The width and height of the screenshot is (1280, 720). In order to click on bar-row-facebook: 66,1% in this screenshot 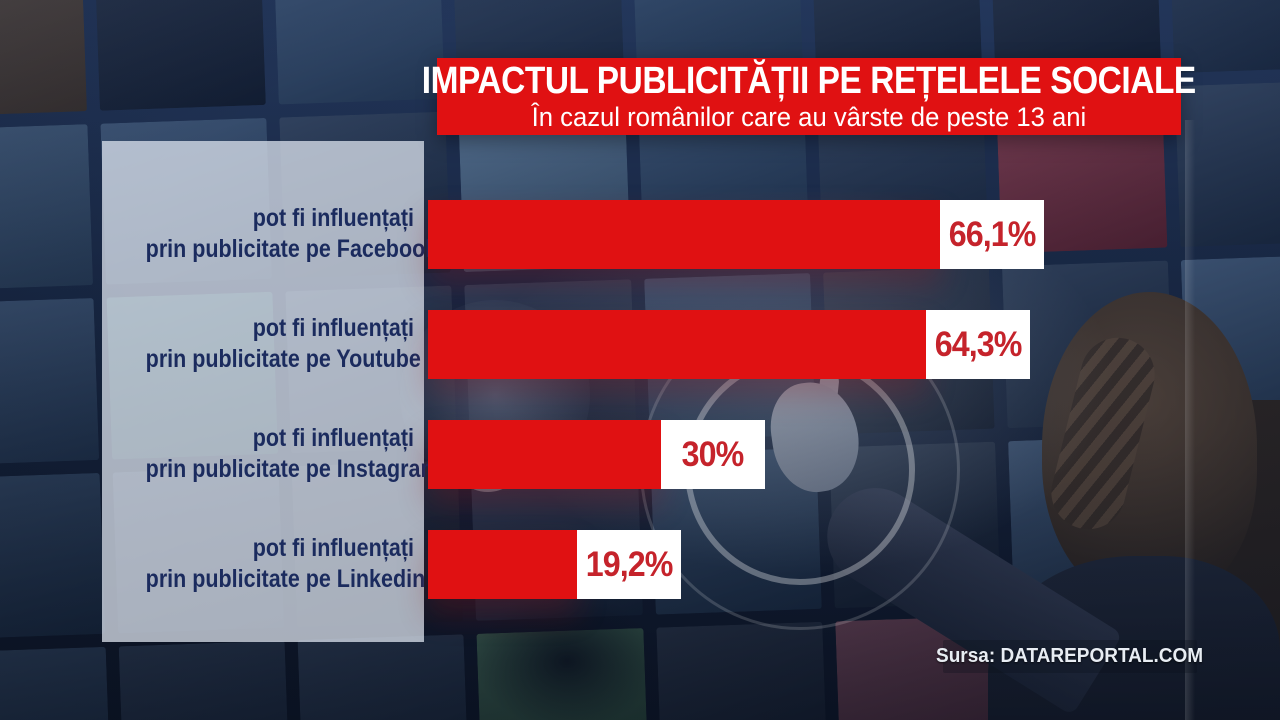, I will do `click(736, 234)`.